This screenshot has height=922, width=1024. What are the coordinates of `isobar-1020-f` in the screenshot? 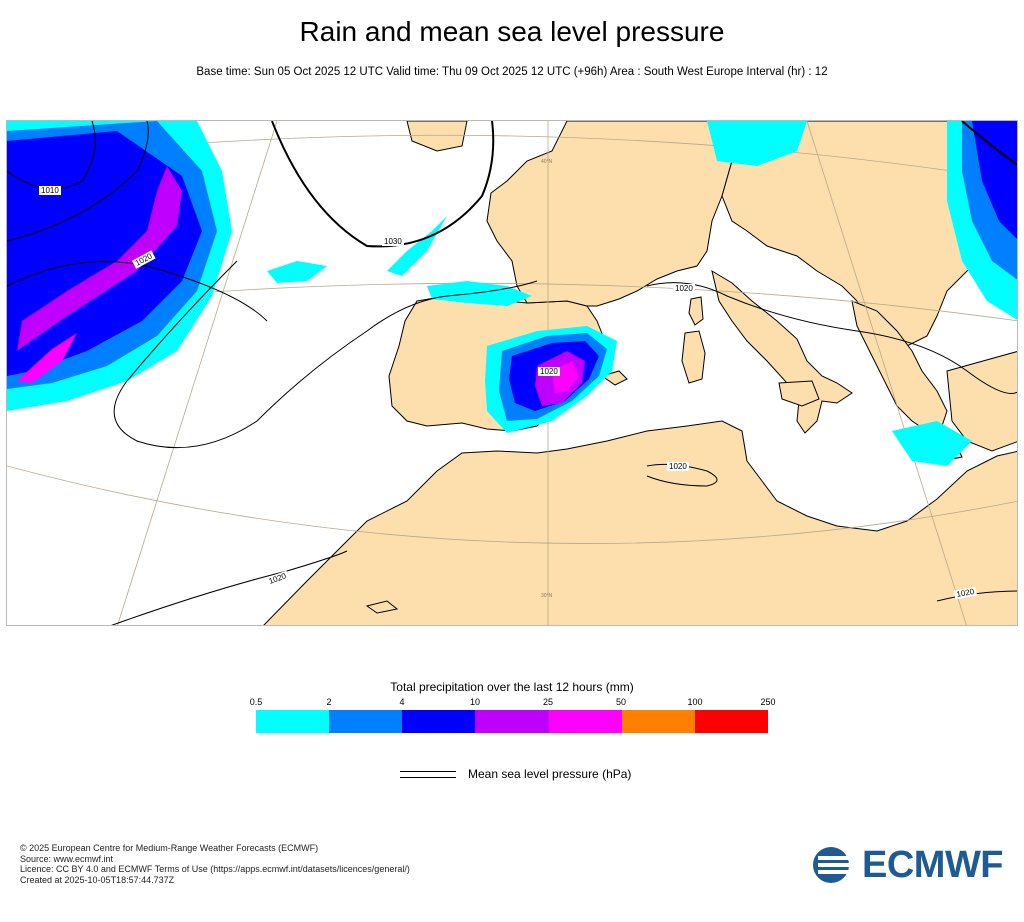 It's located at (976, 596).